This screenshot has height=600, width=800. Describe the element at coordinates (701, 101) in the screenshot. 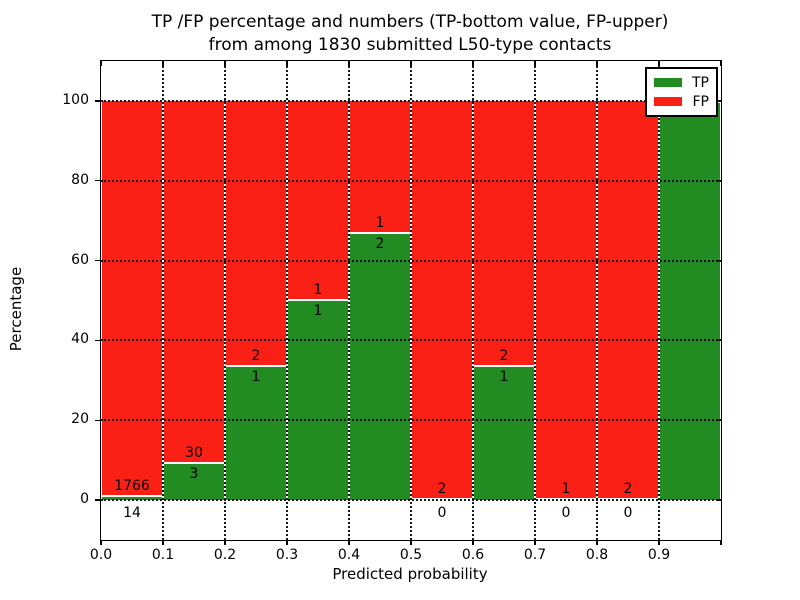

I see `legend-label-fp: FP` at that location.